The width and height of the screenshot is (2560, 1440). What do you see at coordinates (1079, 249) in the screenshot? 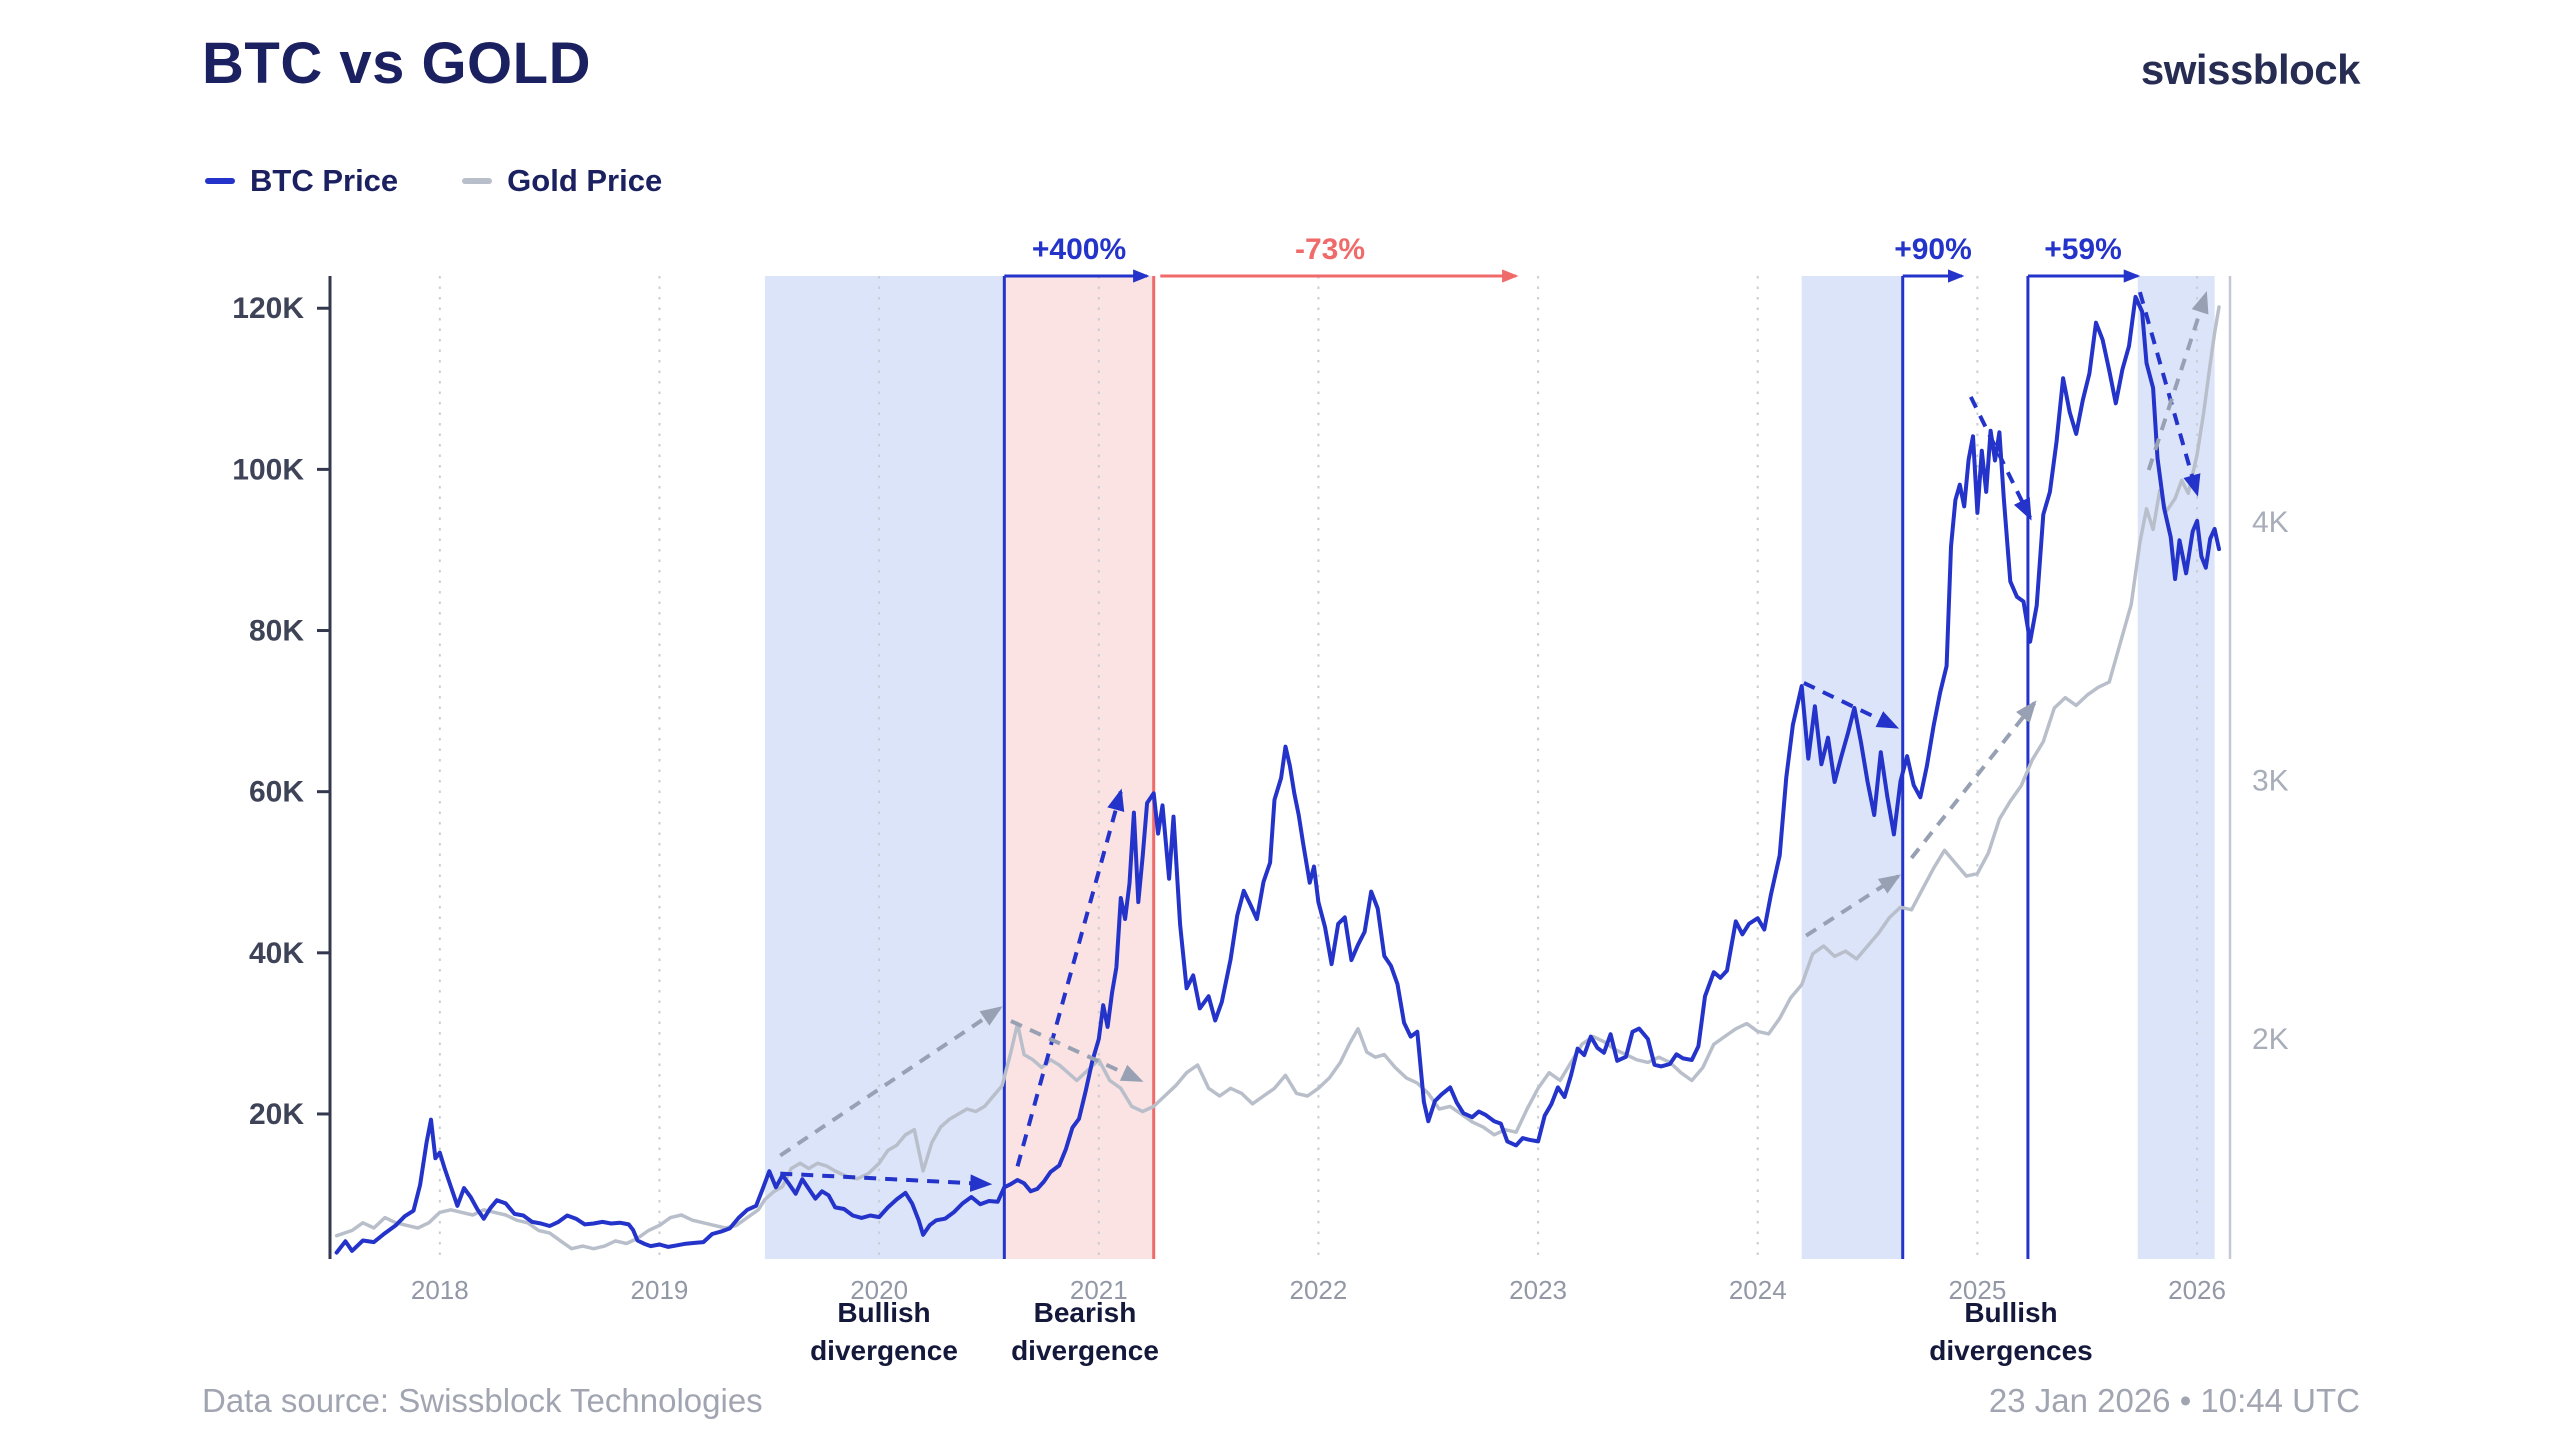
I see `annotation-plus-400: +400%` at bounding box center [1079, 249].